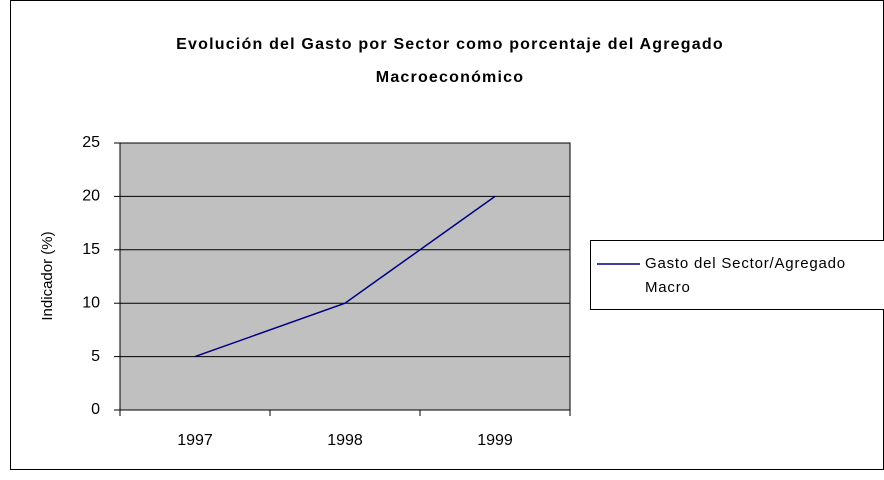 The width and height of the screenshot is (884, 480). I want to click on legend-label: Gasto del Sector/Agregado Macro, so click(745, 275).